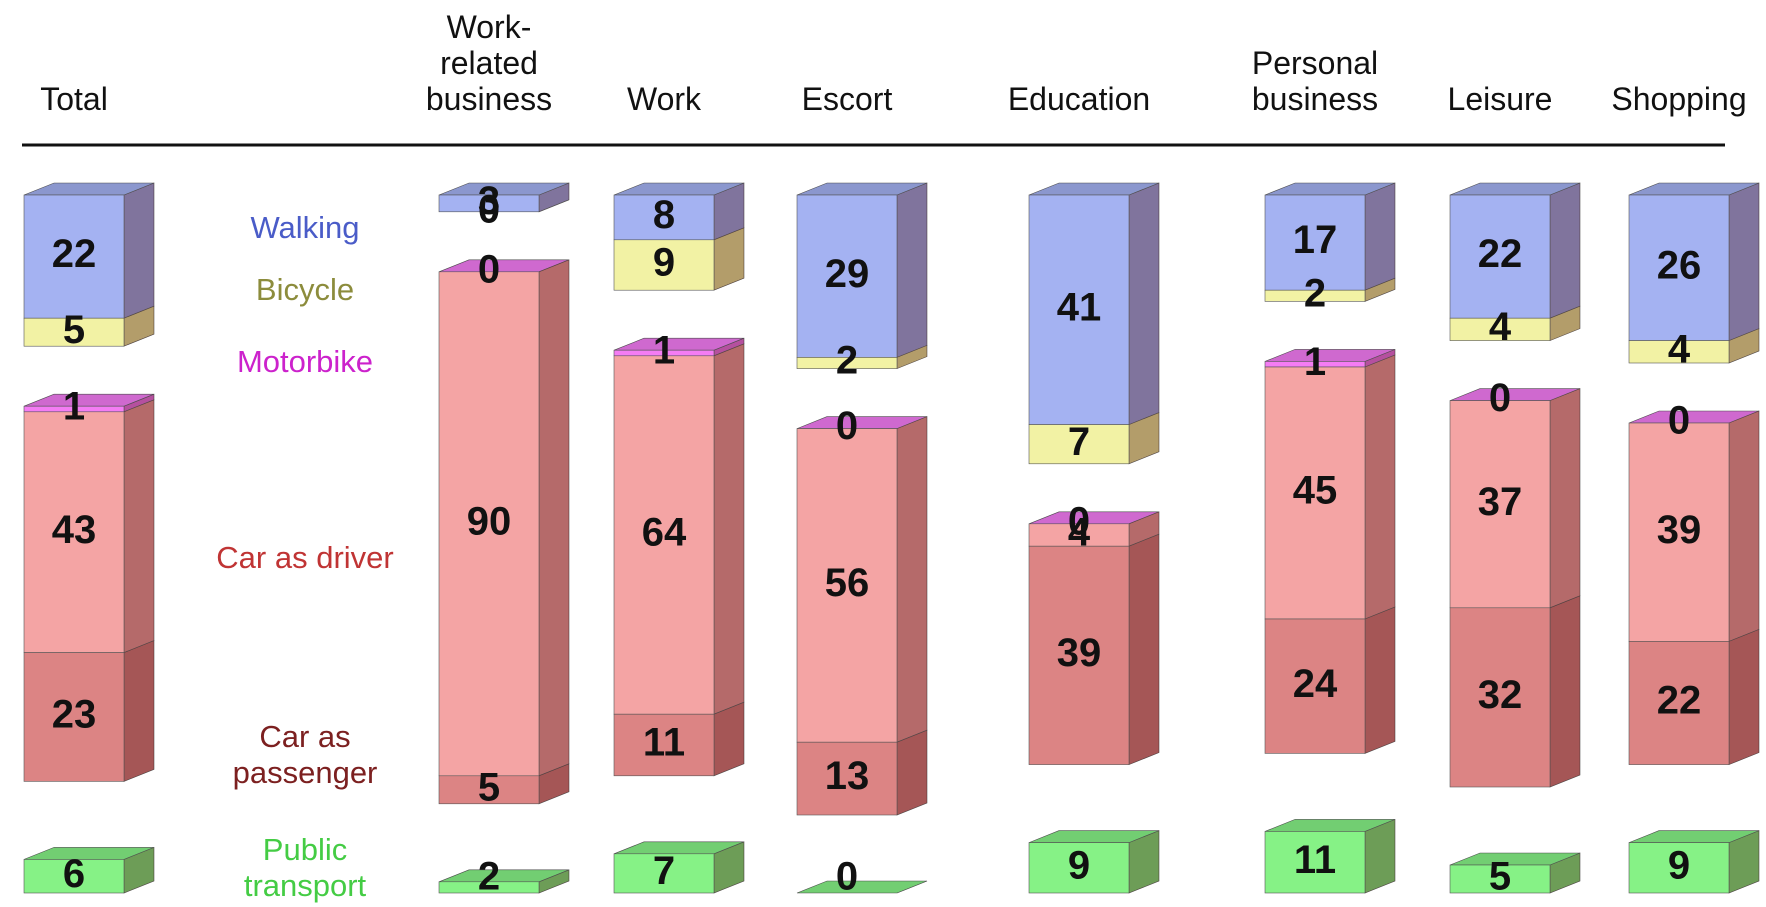  I want to click on value-label: 4, so click(1500, 327).